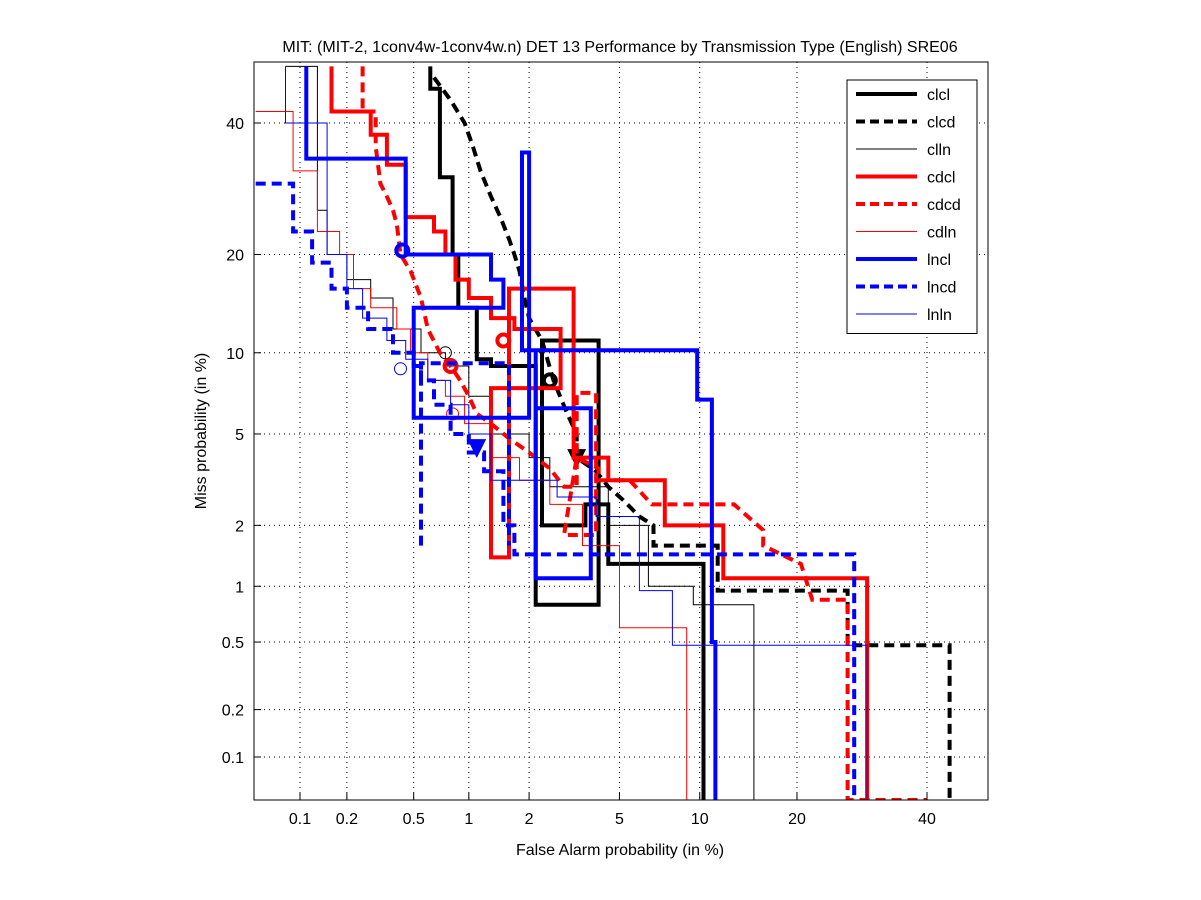  What do you see at coordinates (235, 354) in the screenshot?
I see `y-tick-label: 10` at bounding box center [235, 354].